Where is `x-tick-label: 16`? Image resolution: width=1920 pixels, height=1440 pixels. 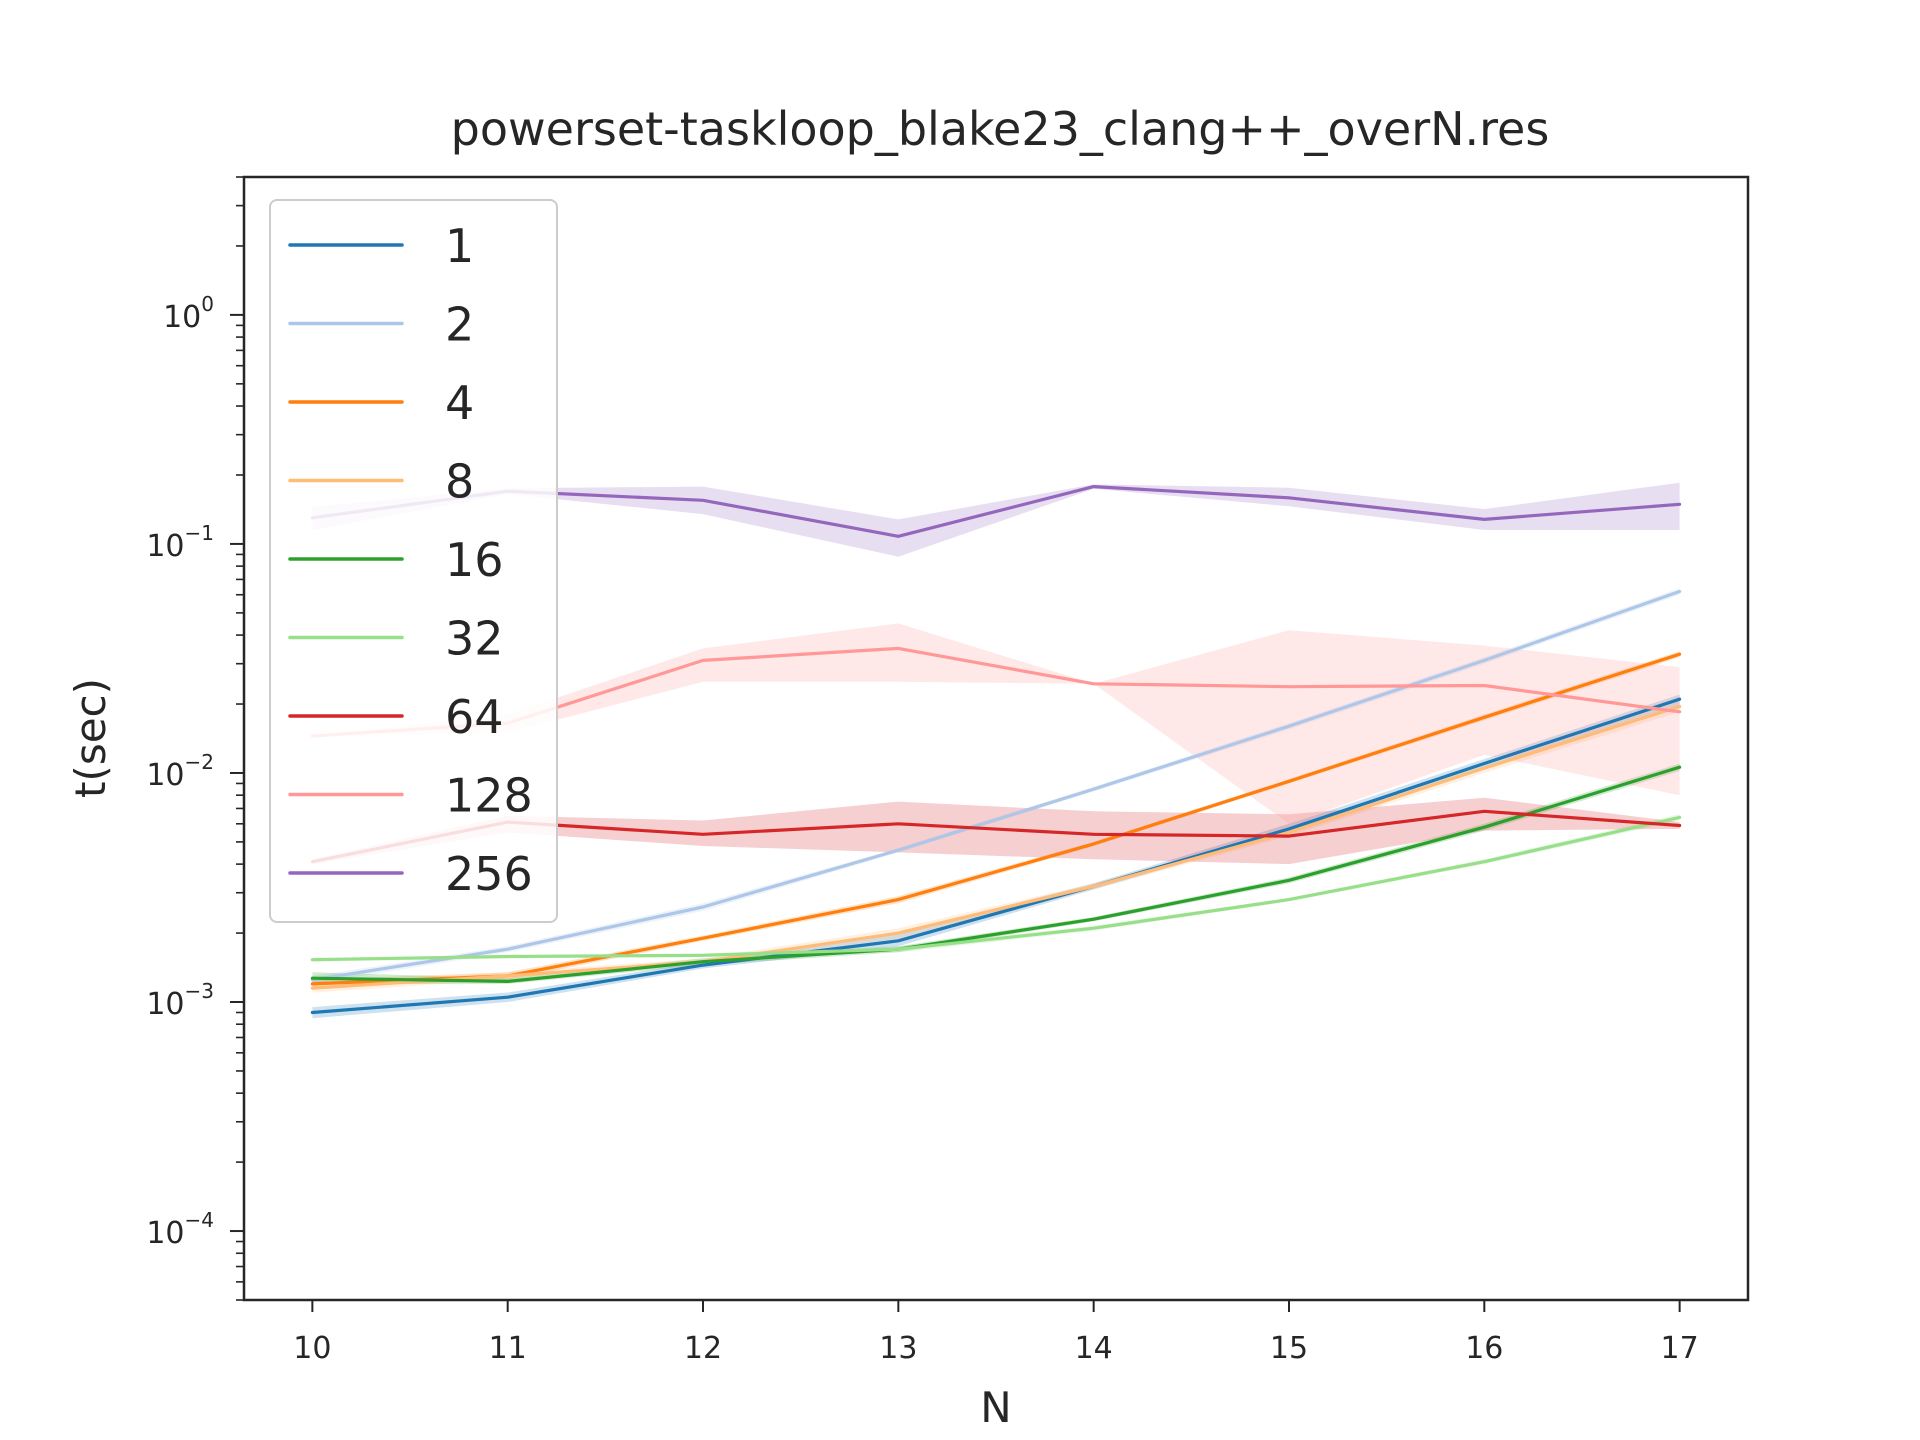 x-tick-label: 16 is located at coordinates (1484, 1348).